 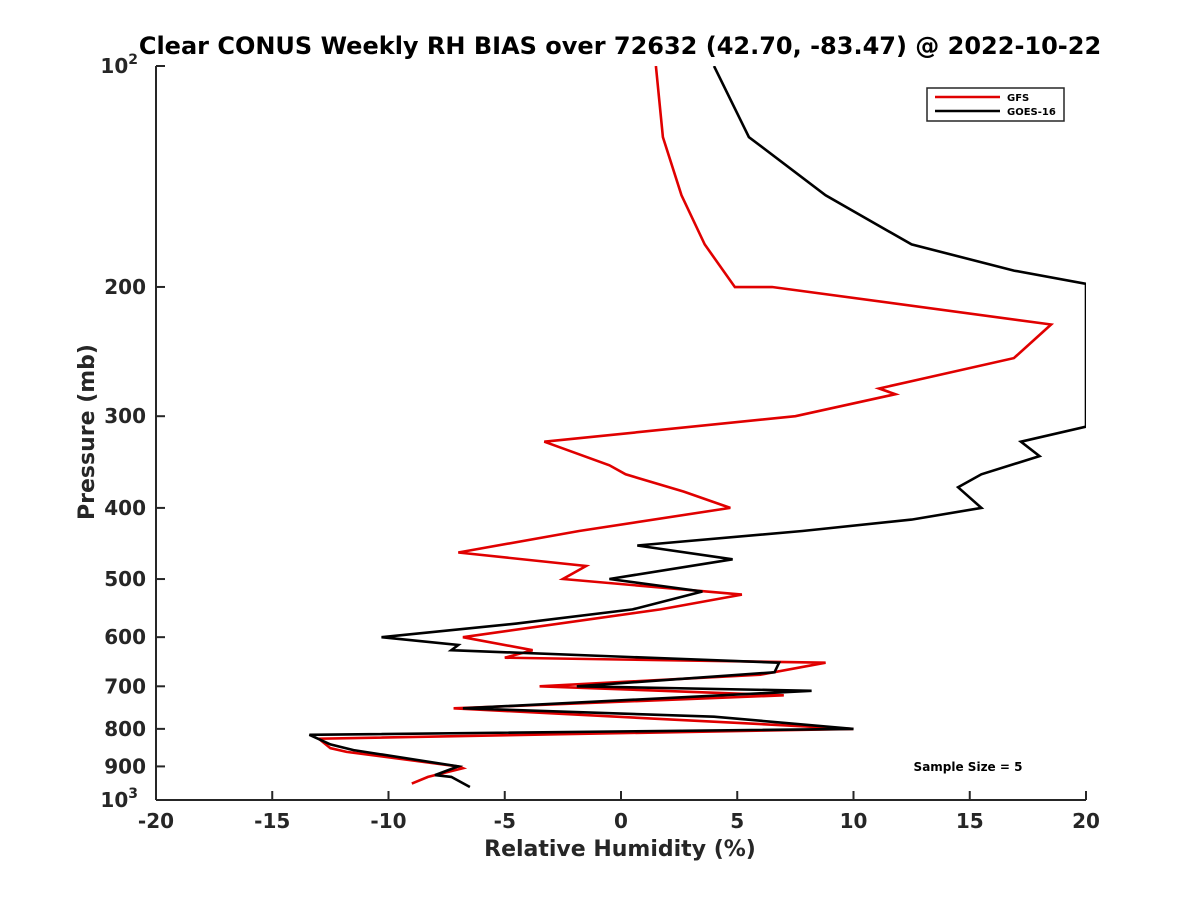 What do you see at coordinates (125, 579) in the screenshot?
I see `y-tick-label: 500` at bounding box center [125, 579].